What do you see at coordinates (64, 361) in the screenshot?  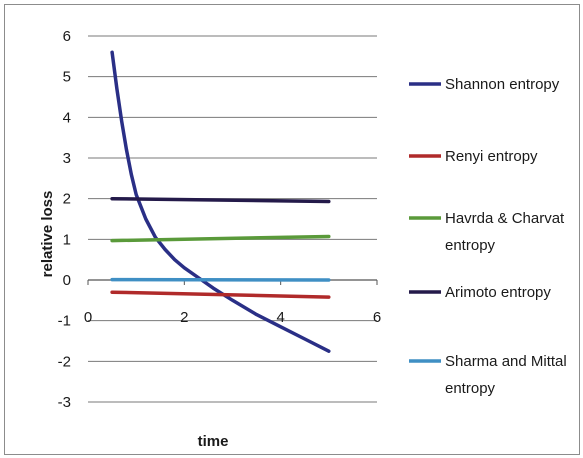 I see `y-tick-label: -2` at bounding box center [64, 361].